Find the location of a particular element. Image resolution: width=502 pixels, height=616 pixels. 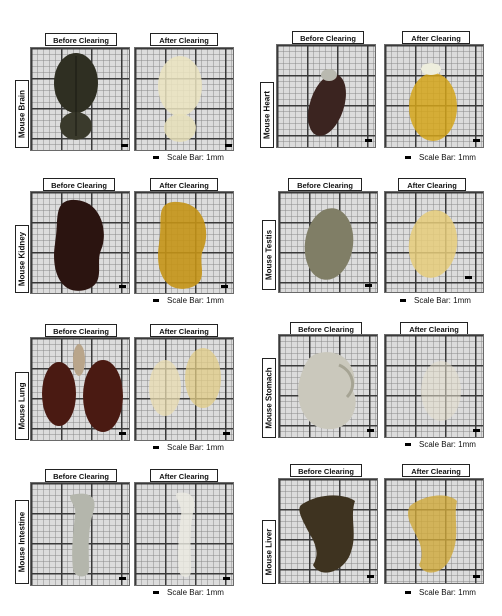

heart-after-image is located at coordinates (433, 102).